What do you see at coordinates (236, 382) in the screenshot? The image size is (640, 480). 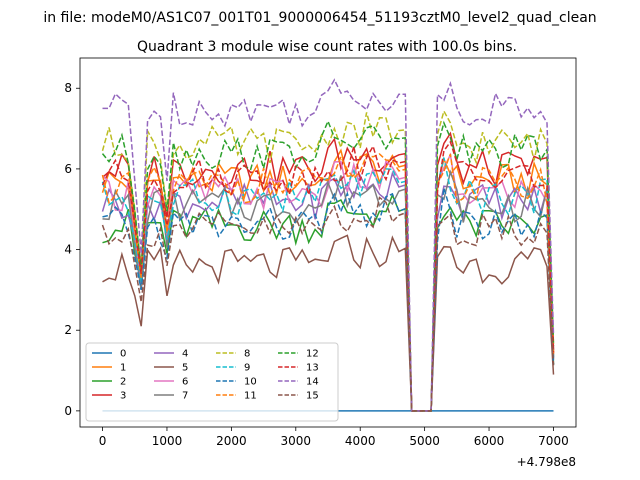 I see `legend-item-10: 10` at bounding box center [236, 382].